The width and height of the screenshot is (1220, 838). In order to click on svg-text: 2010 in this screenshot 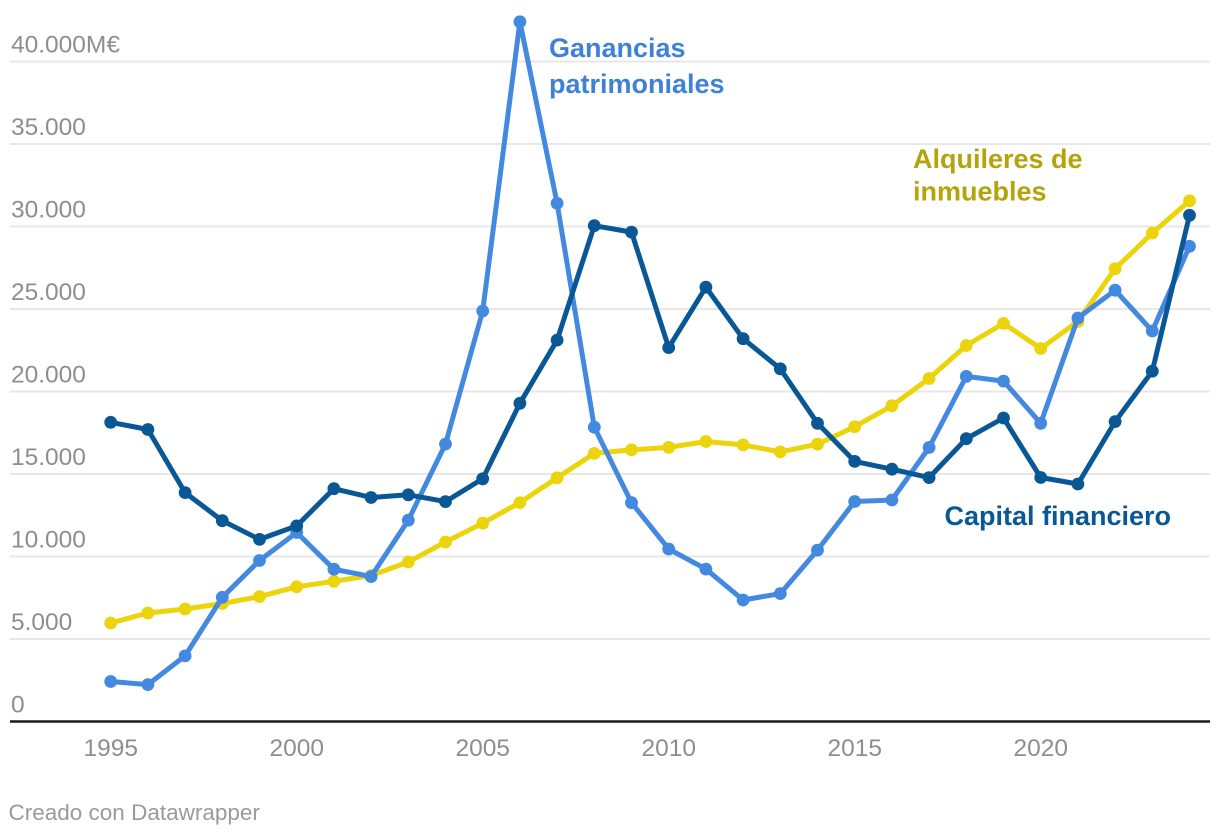, I will do `click(668, 748)`.